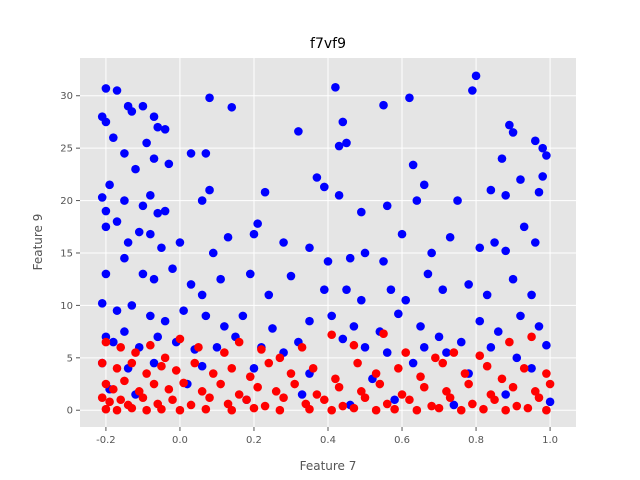 Image resolution: width=640 pixels, height=480 pixels. Describe the element at coordinates (66, 306) in the screenshot. I see `y-tick-label: 10` at that location.